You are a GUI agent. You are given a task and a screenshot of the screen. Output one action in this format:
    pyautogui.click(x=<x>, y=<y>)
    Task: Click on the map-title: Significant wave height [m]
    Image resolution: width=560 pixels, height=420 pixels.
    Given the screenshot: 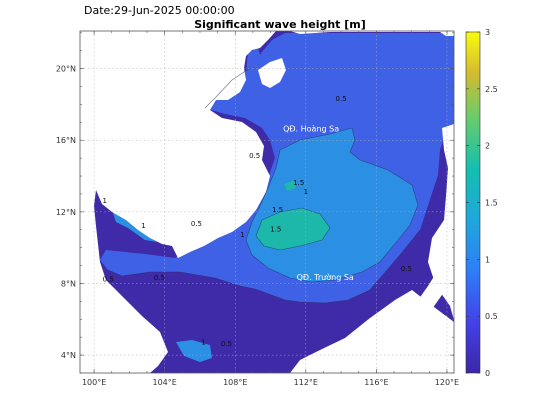 What is the action you would take?
    pyautogui.click(x=280, y=24)
    